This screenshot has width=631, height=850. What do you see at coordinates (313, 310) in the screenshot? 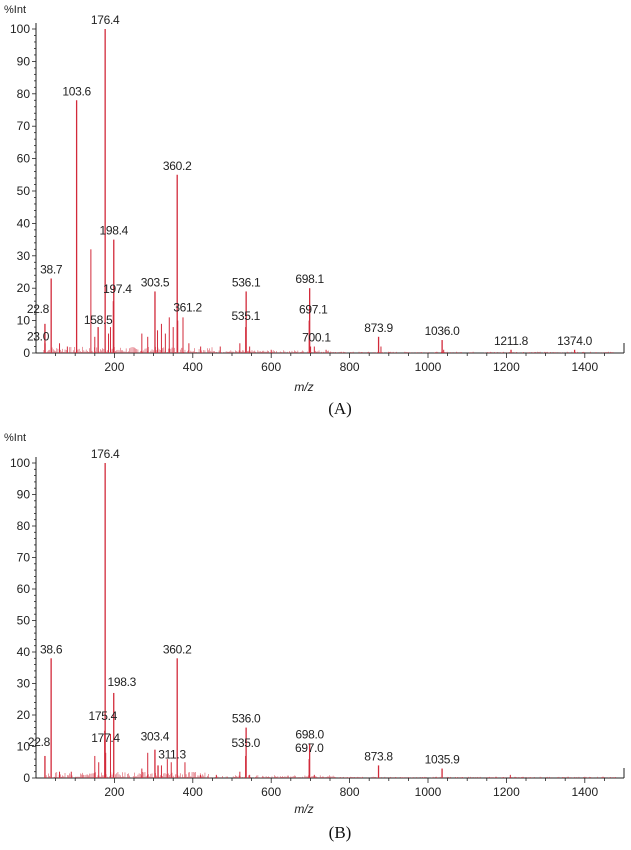
I see `peak-annotation: 697.1` at bounding box center [313, 310].